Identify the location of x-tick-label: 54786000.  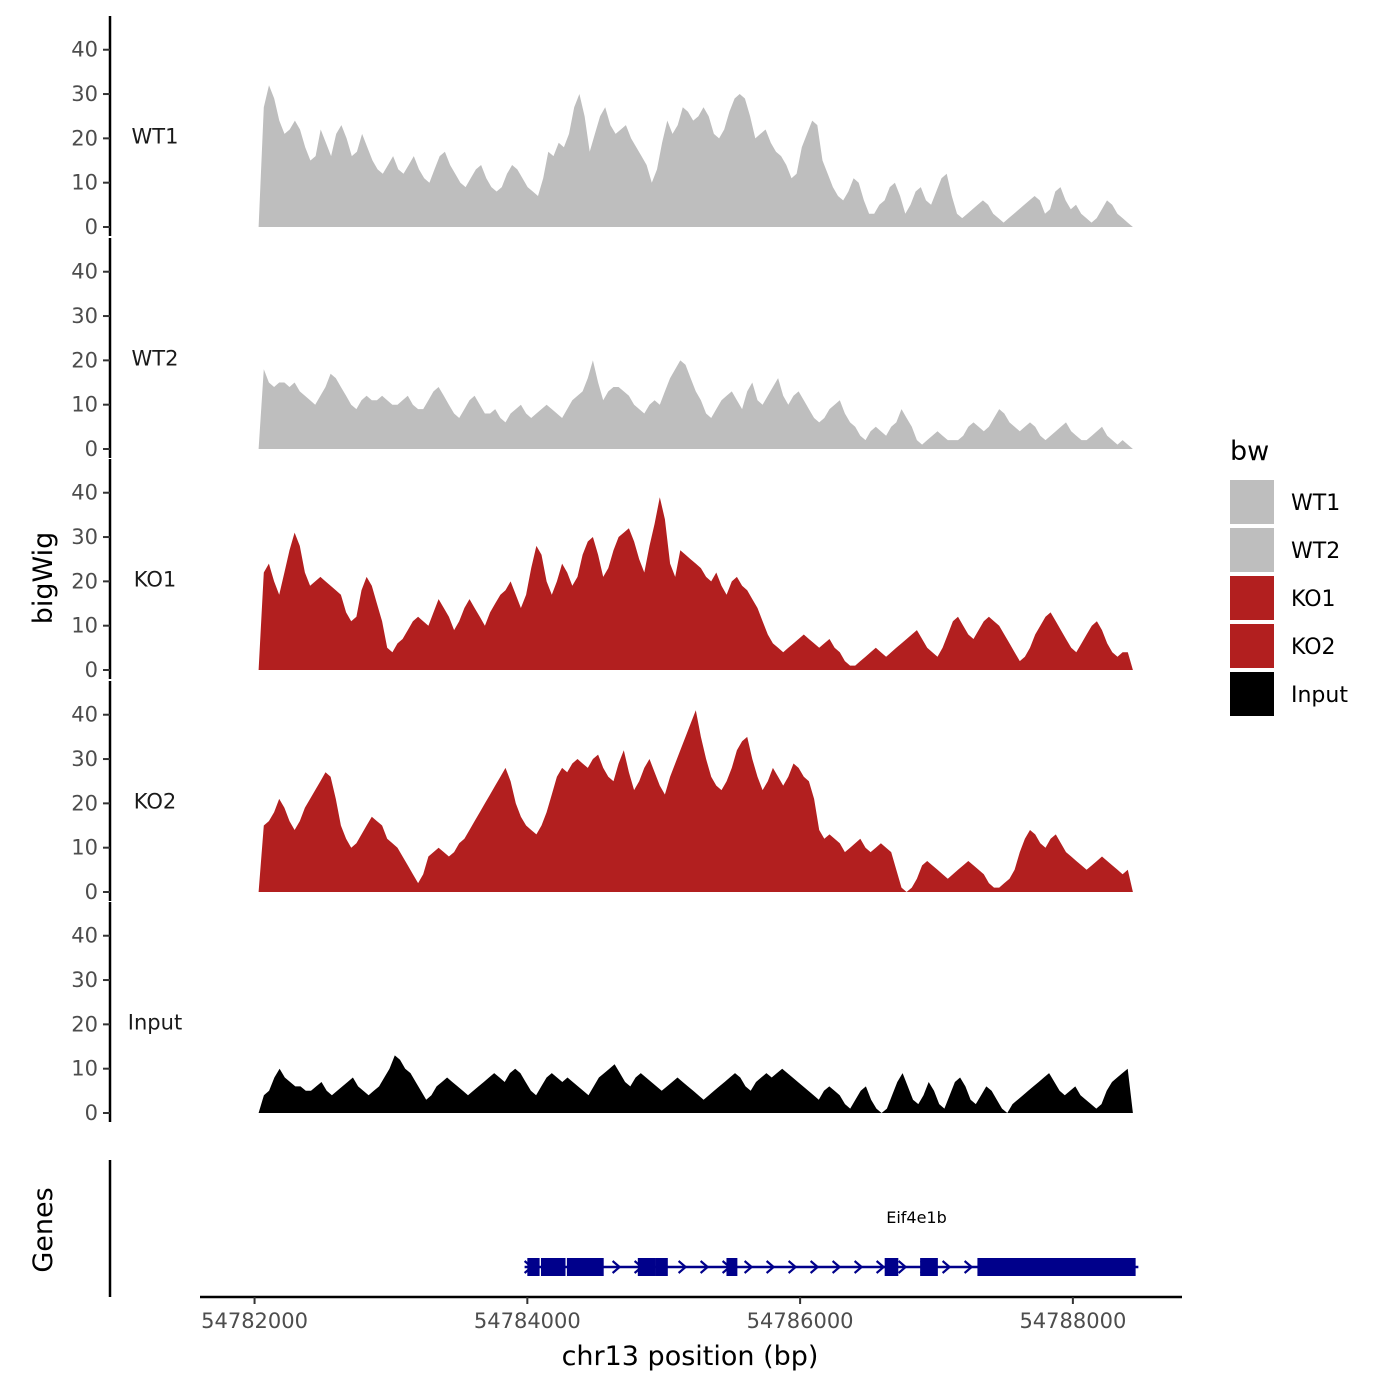
(800, 1321).